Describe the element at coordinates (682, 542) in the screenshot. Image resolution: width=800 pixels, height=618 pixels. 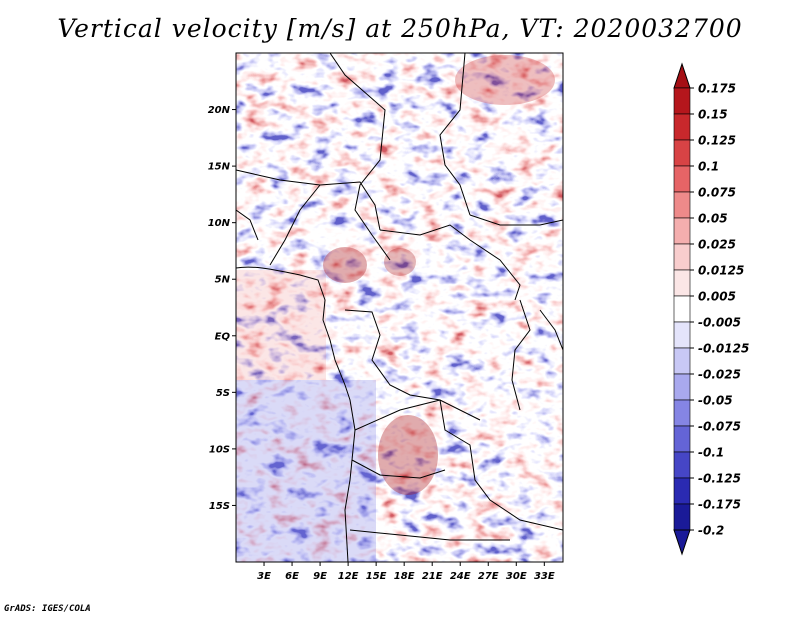
I see `colorbar-overflow-bottom` at that location.